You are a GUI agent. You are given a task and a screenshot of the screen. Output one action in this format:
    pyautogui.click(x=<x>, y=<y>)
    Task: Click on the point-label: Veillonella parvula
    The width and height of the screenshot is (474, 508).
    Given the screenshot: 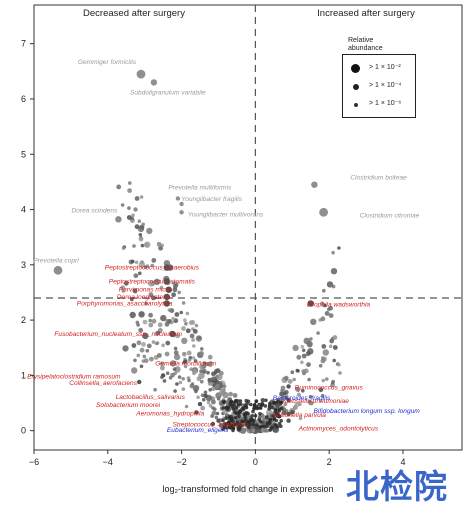 What is the action you would take?
    pyautogui.click(x=300, y=415)
    